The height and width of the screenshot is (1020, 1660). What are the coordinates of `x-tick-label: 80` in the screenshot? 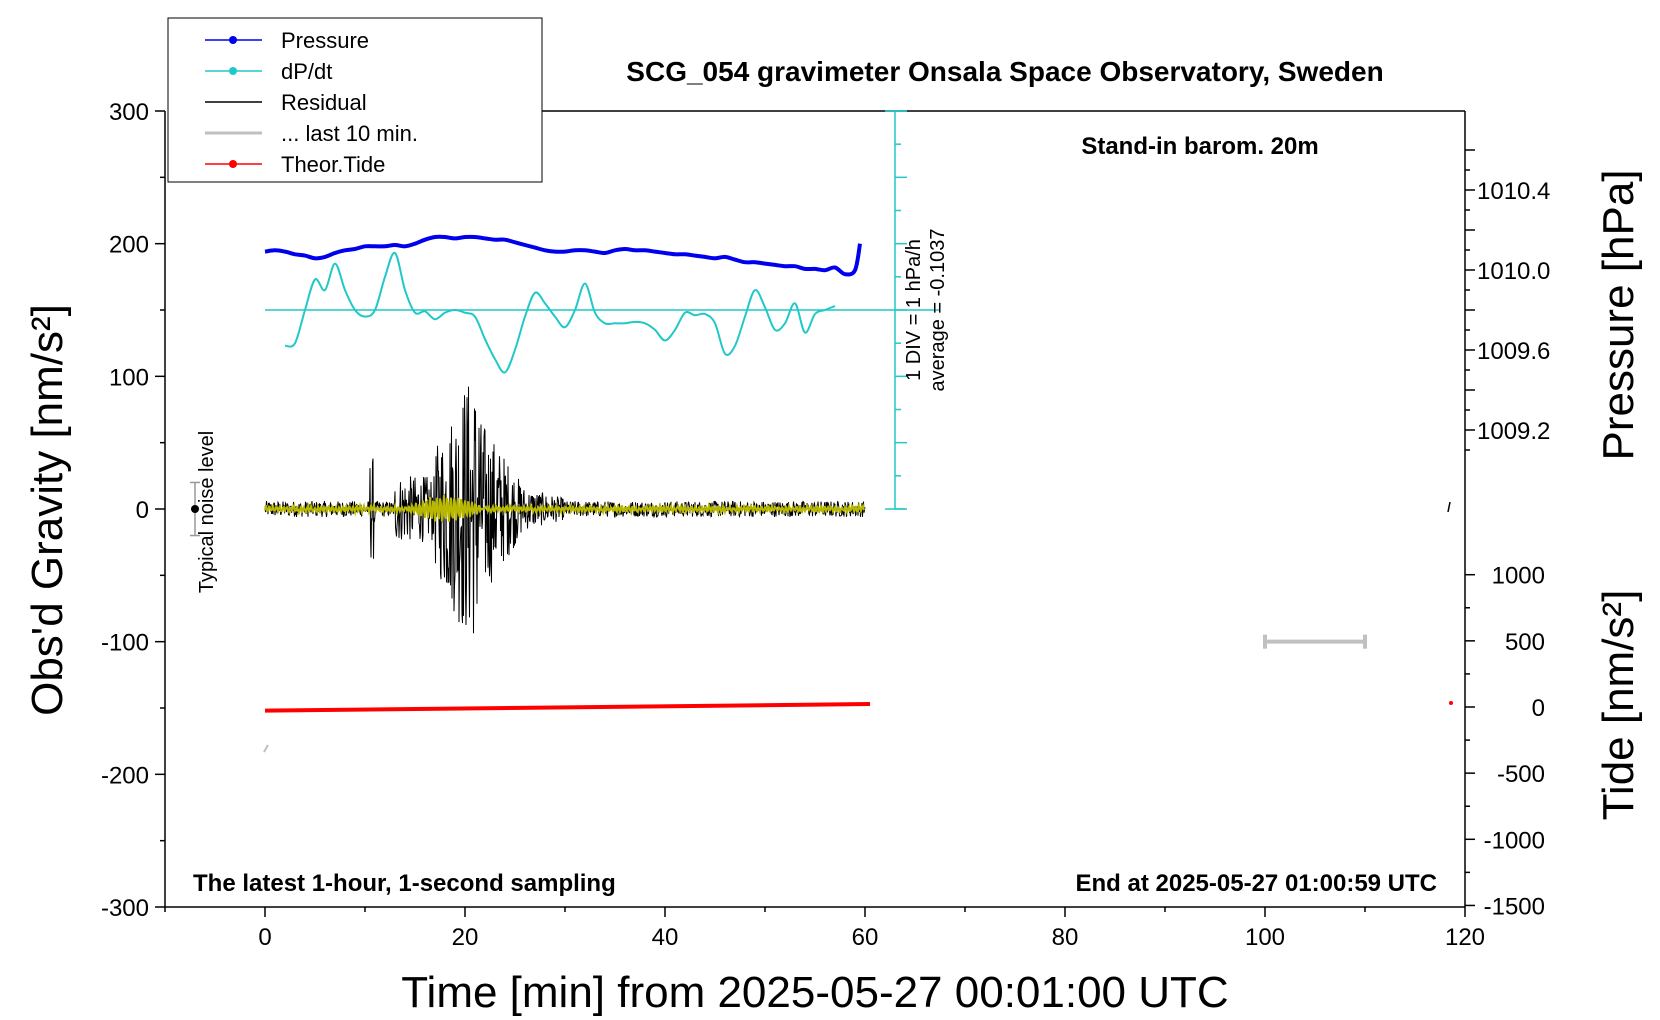 It's located at (1065, 937).